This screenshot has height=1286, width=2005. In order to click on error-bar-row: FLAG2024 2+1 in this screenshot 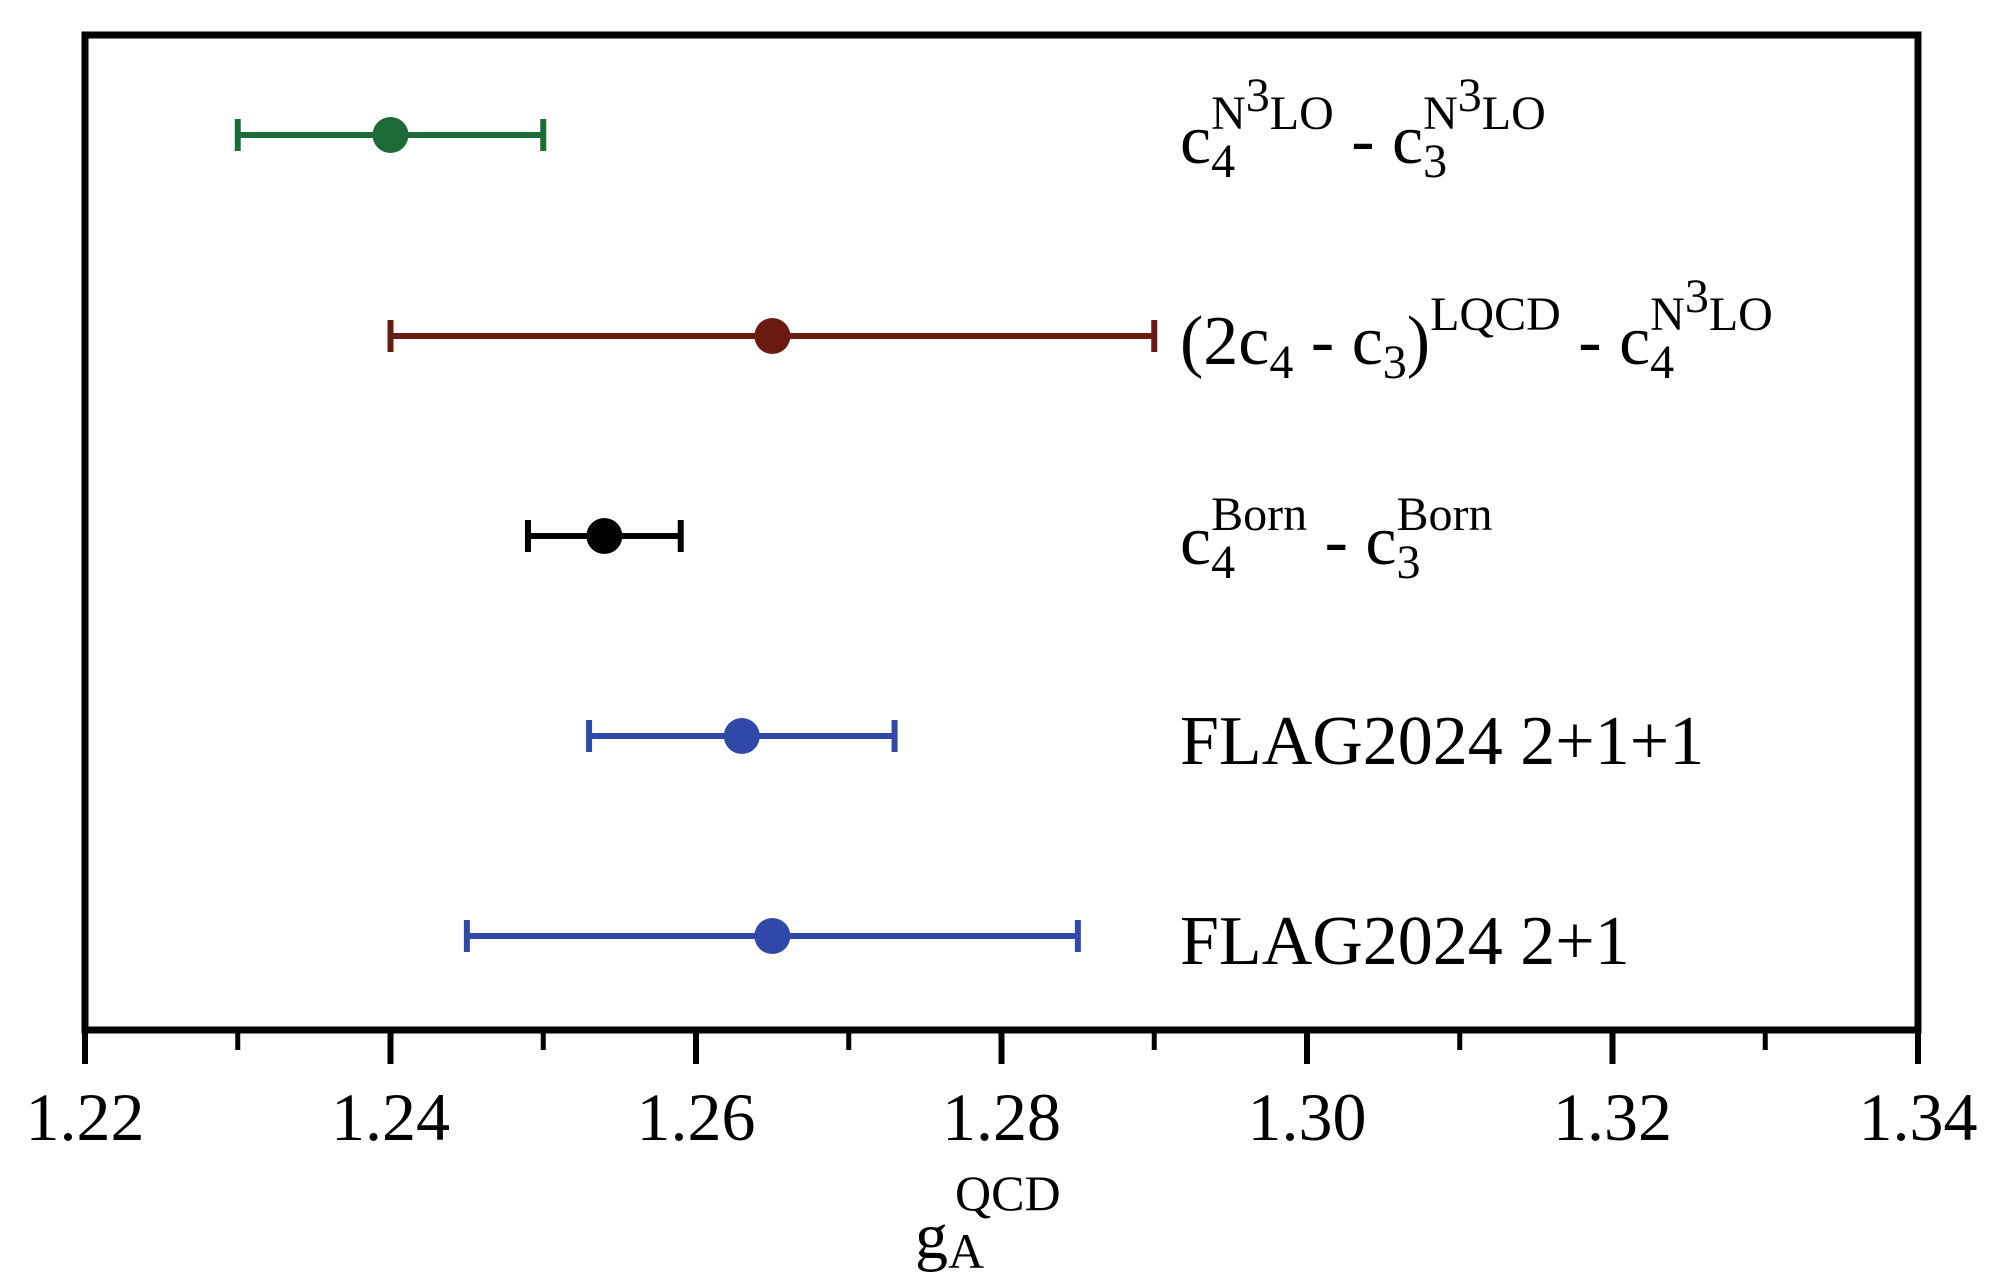, I will do `click(1046, 941)`.